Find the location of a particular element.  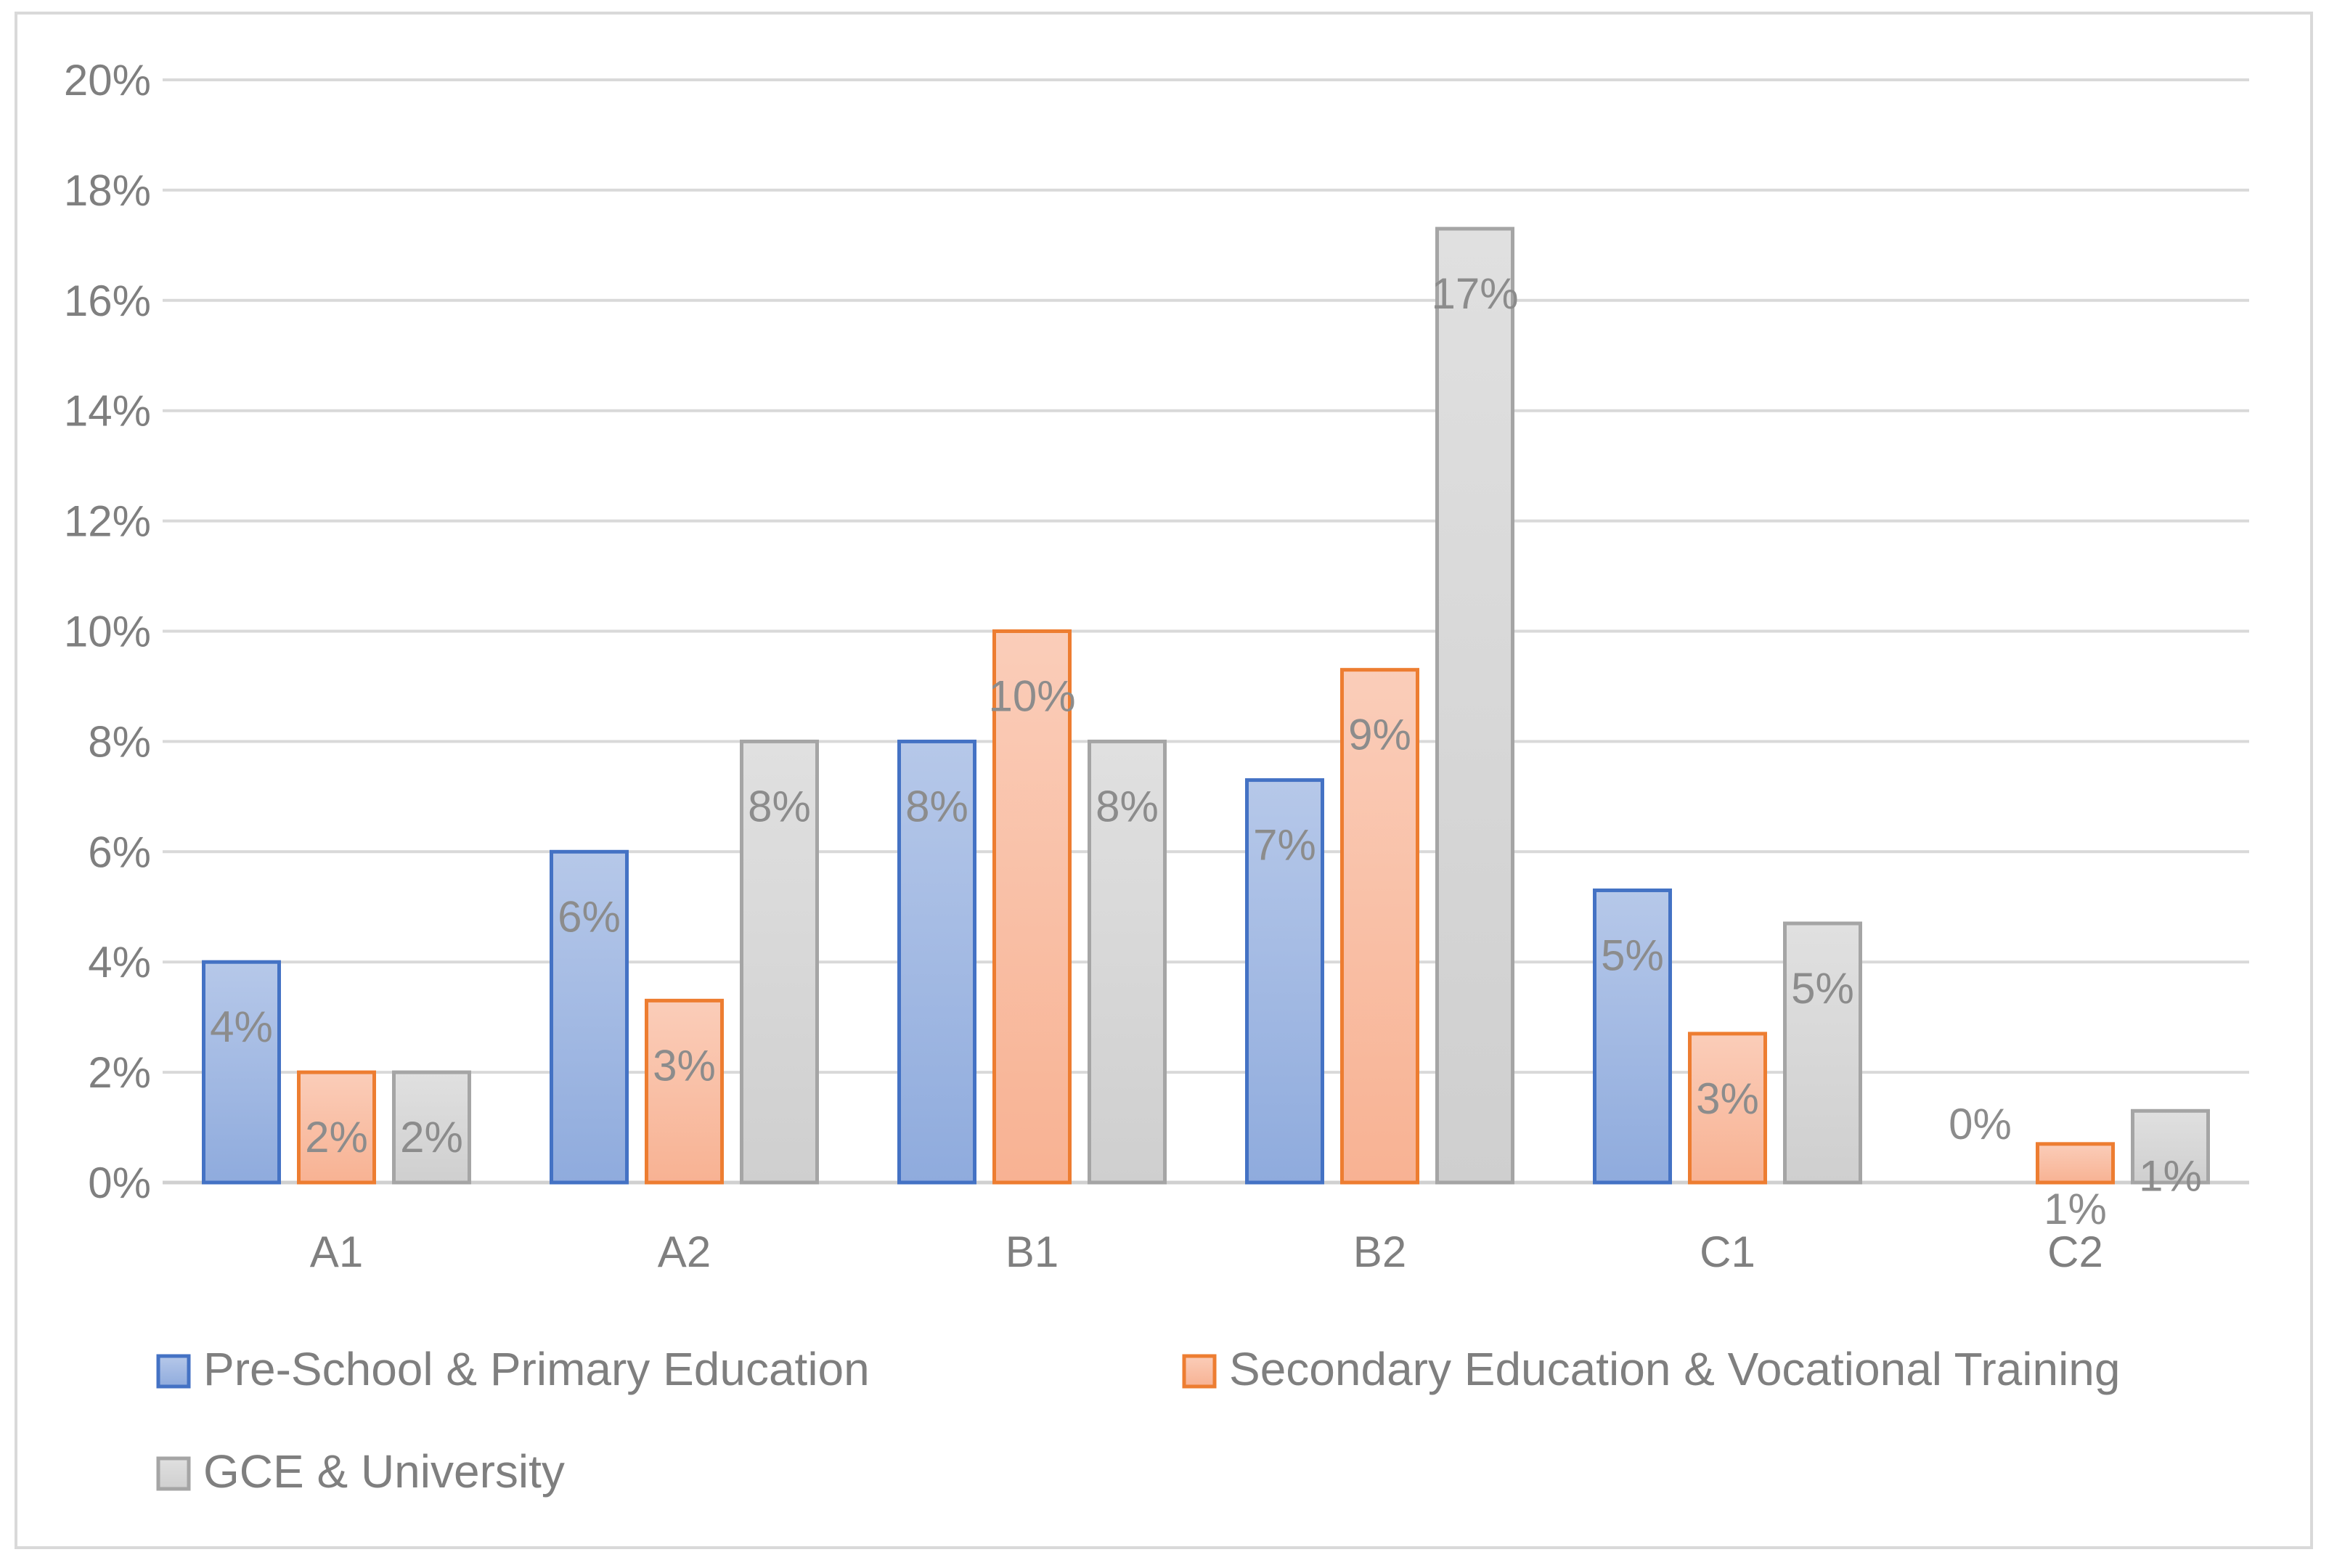

bar-gce-university-b2 is located at coordinates (1474, 706).